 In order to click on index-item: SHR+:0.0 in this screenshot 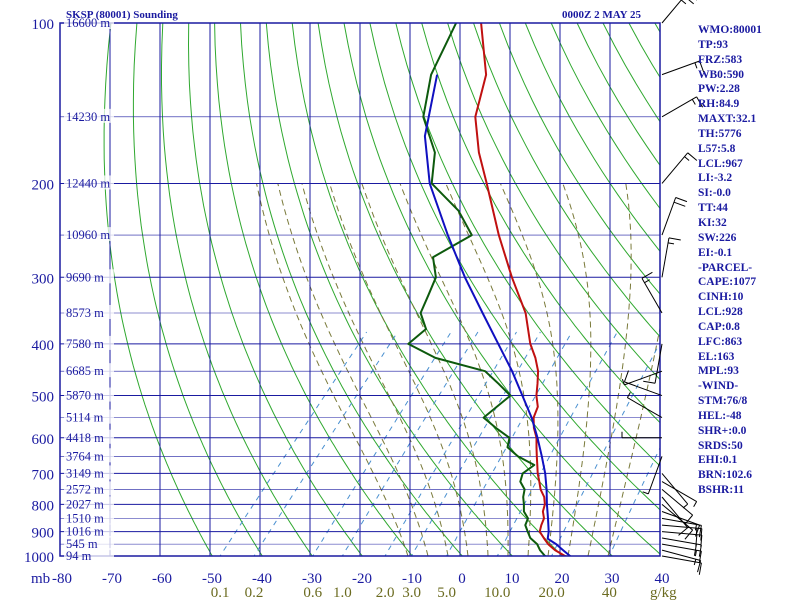, I will do `click(722, 430)`.